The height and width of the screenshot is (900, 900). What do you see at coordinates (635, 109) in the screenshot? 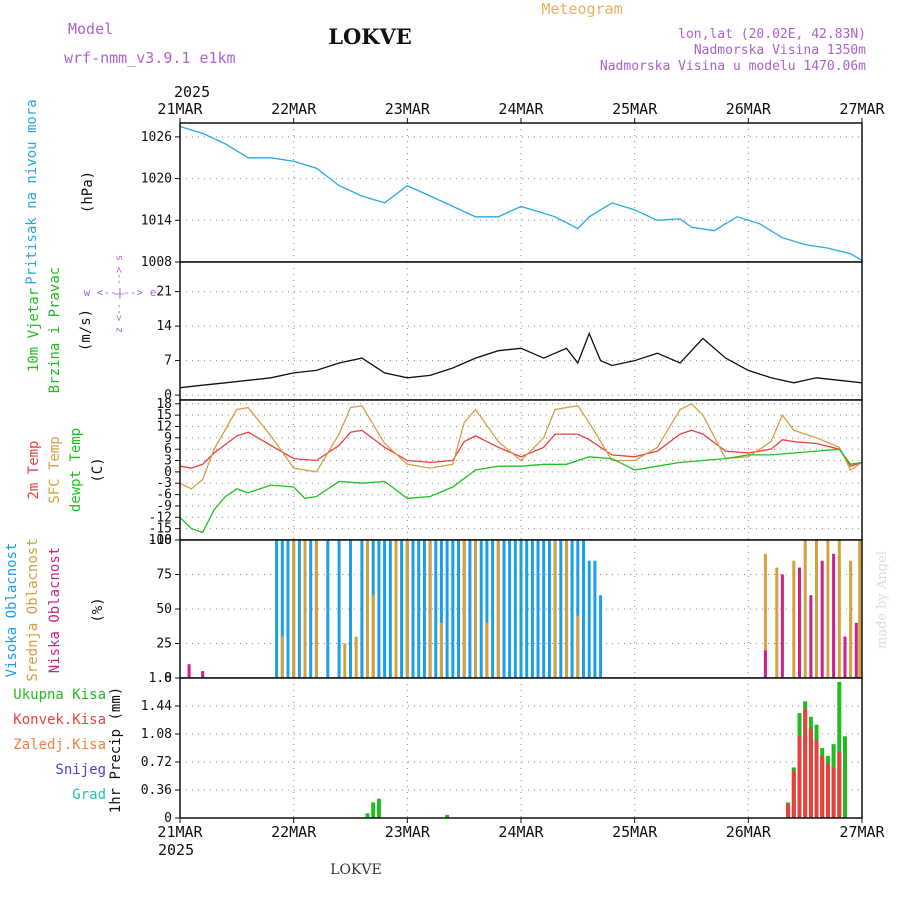
I see `time-label-top: 25MAR` at bounding box center [635, 109].